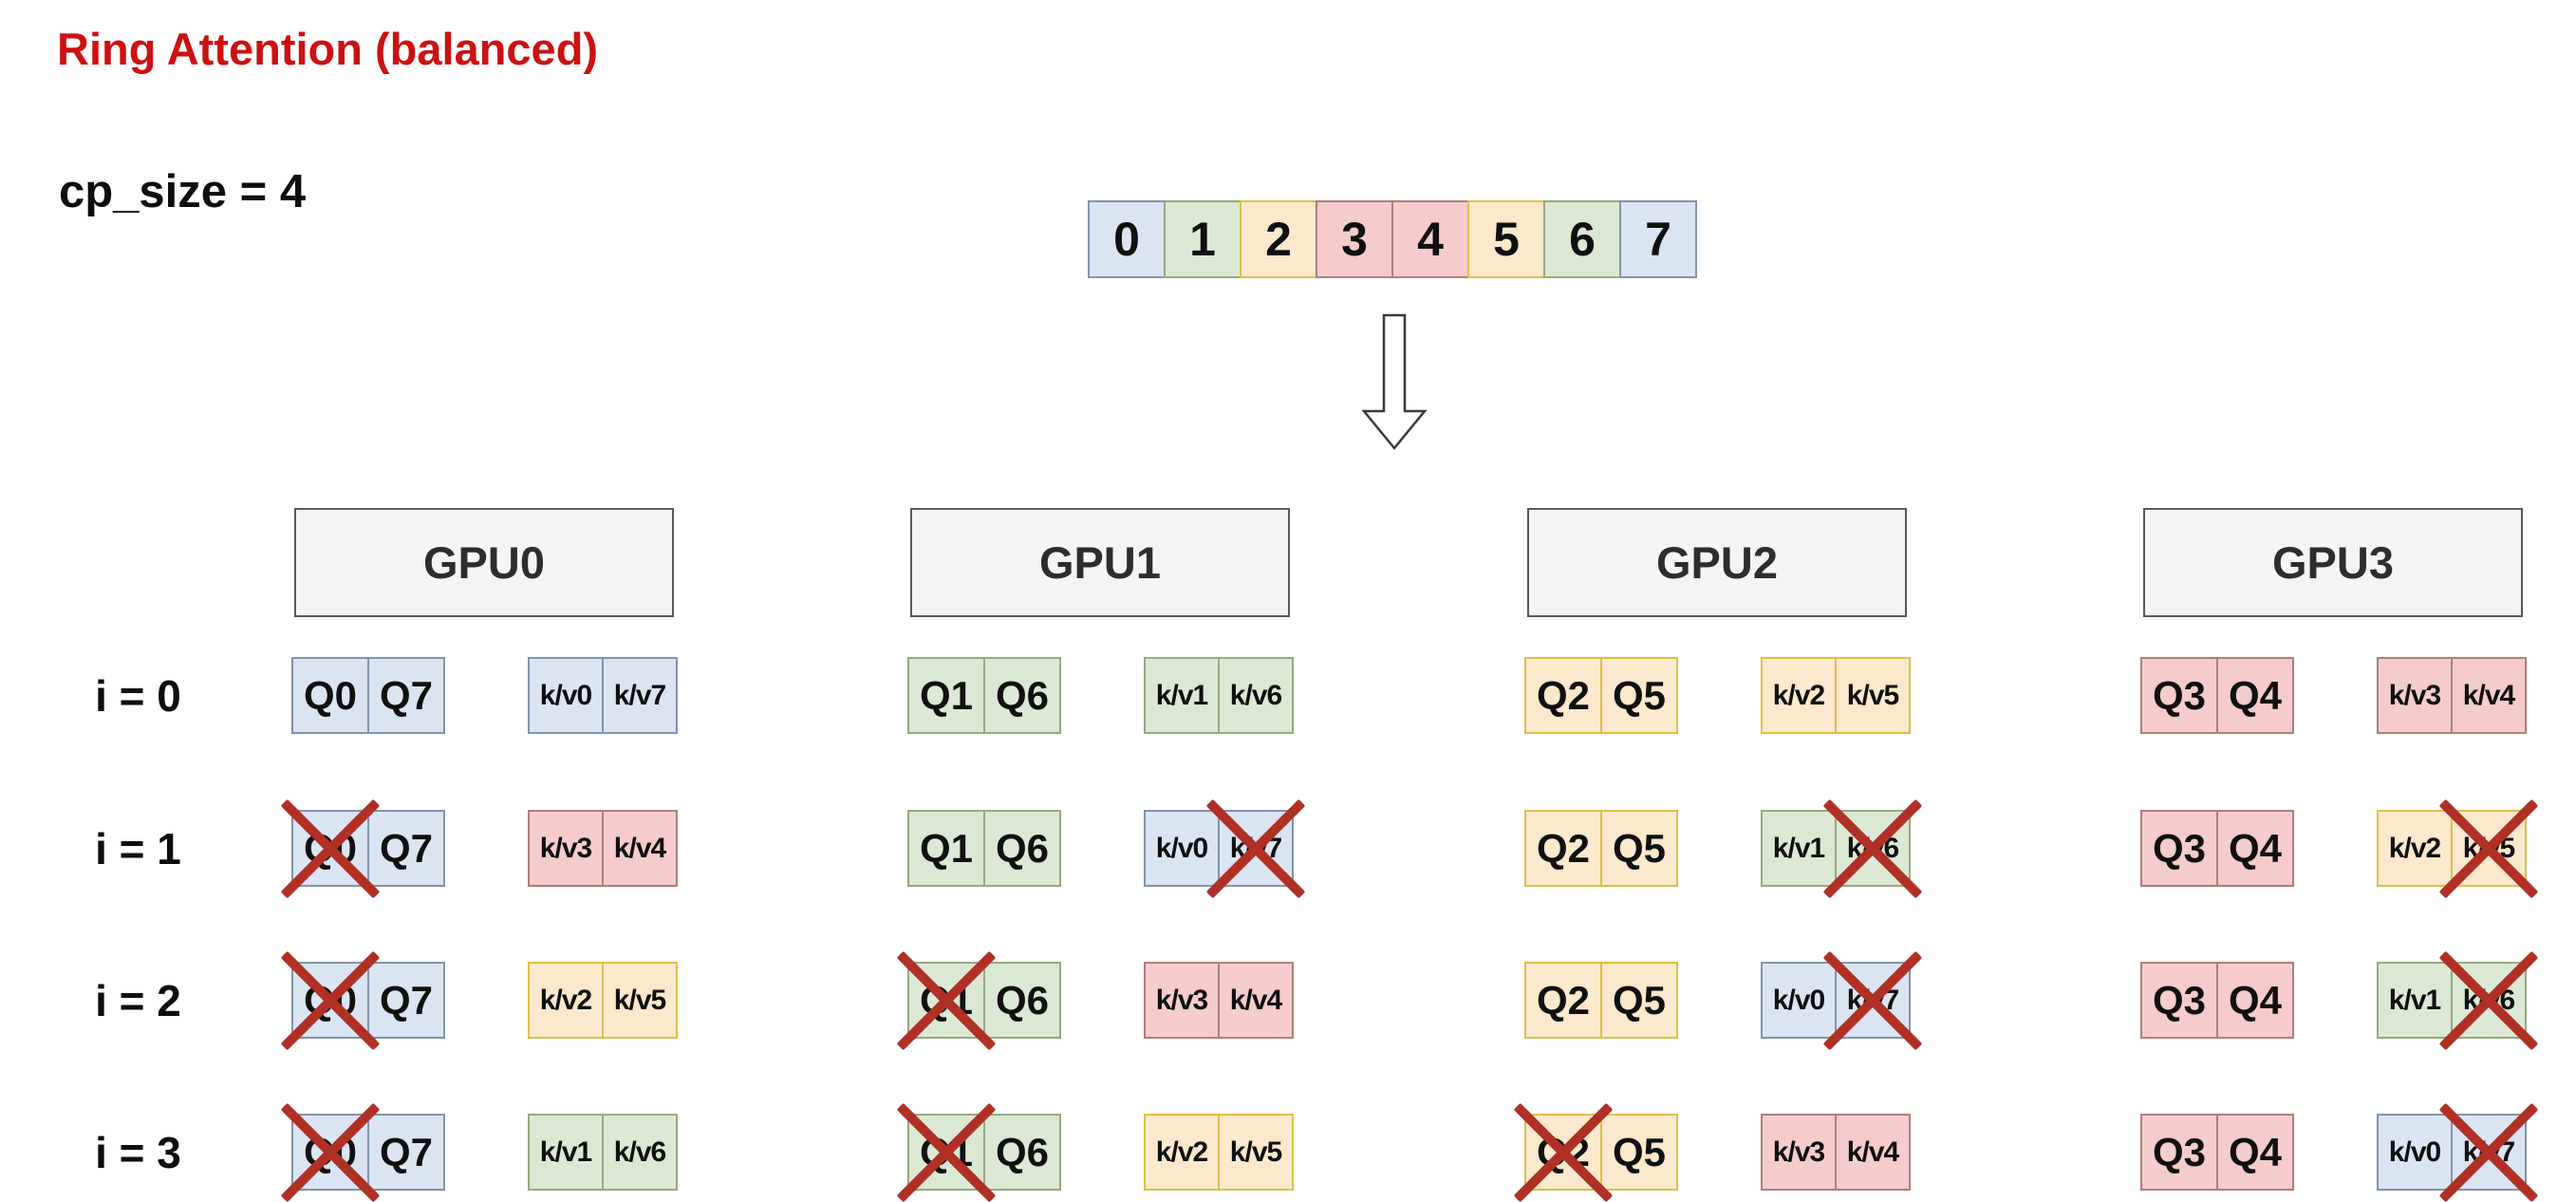 This screenshot has width=2576, height=1202. I want to click on sequence-cell: 5, so click(1506, 239).